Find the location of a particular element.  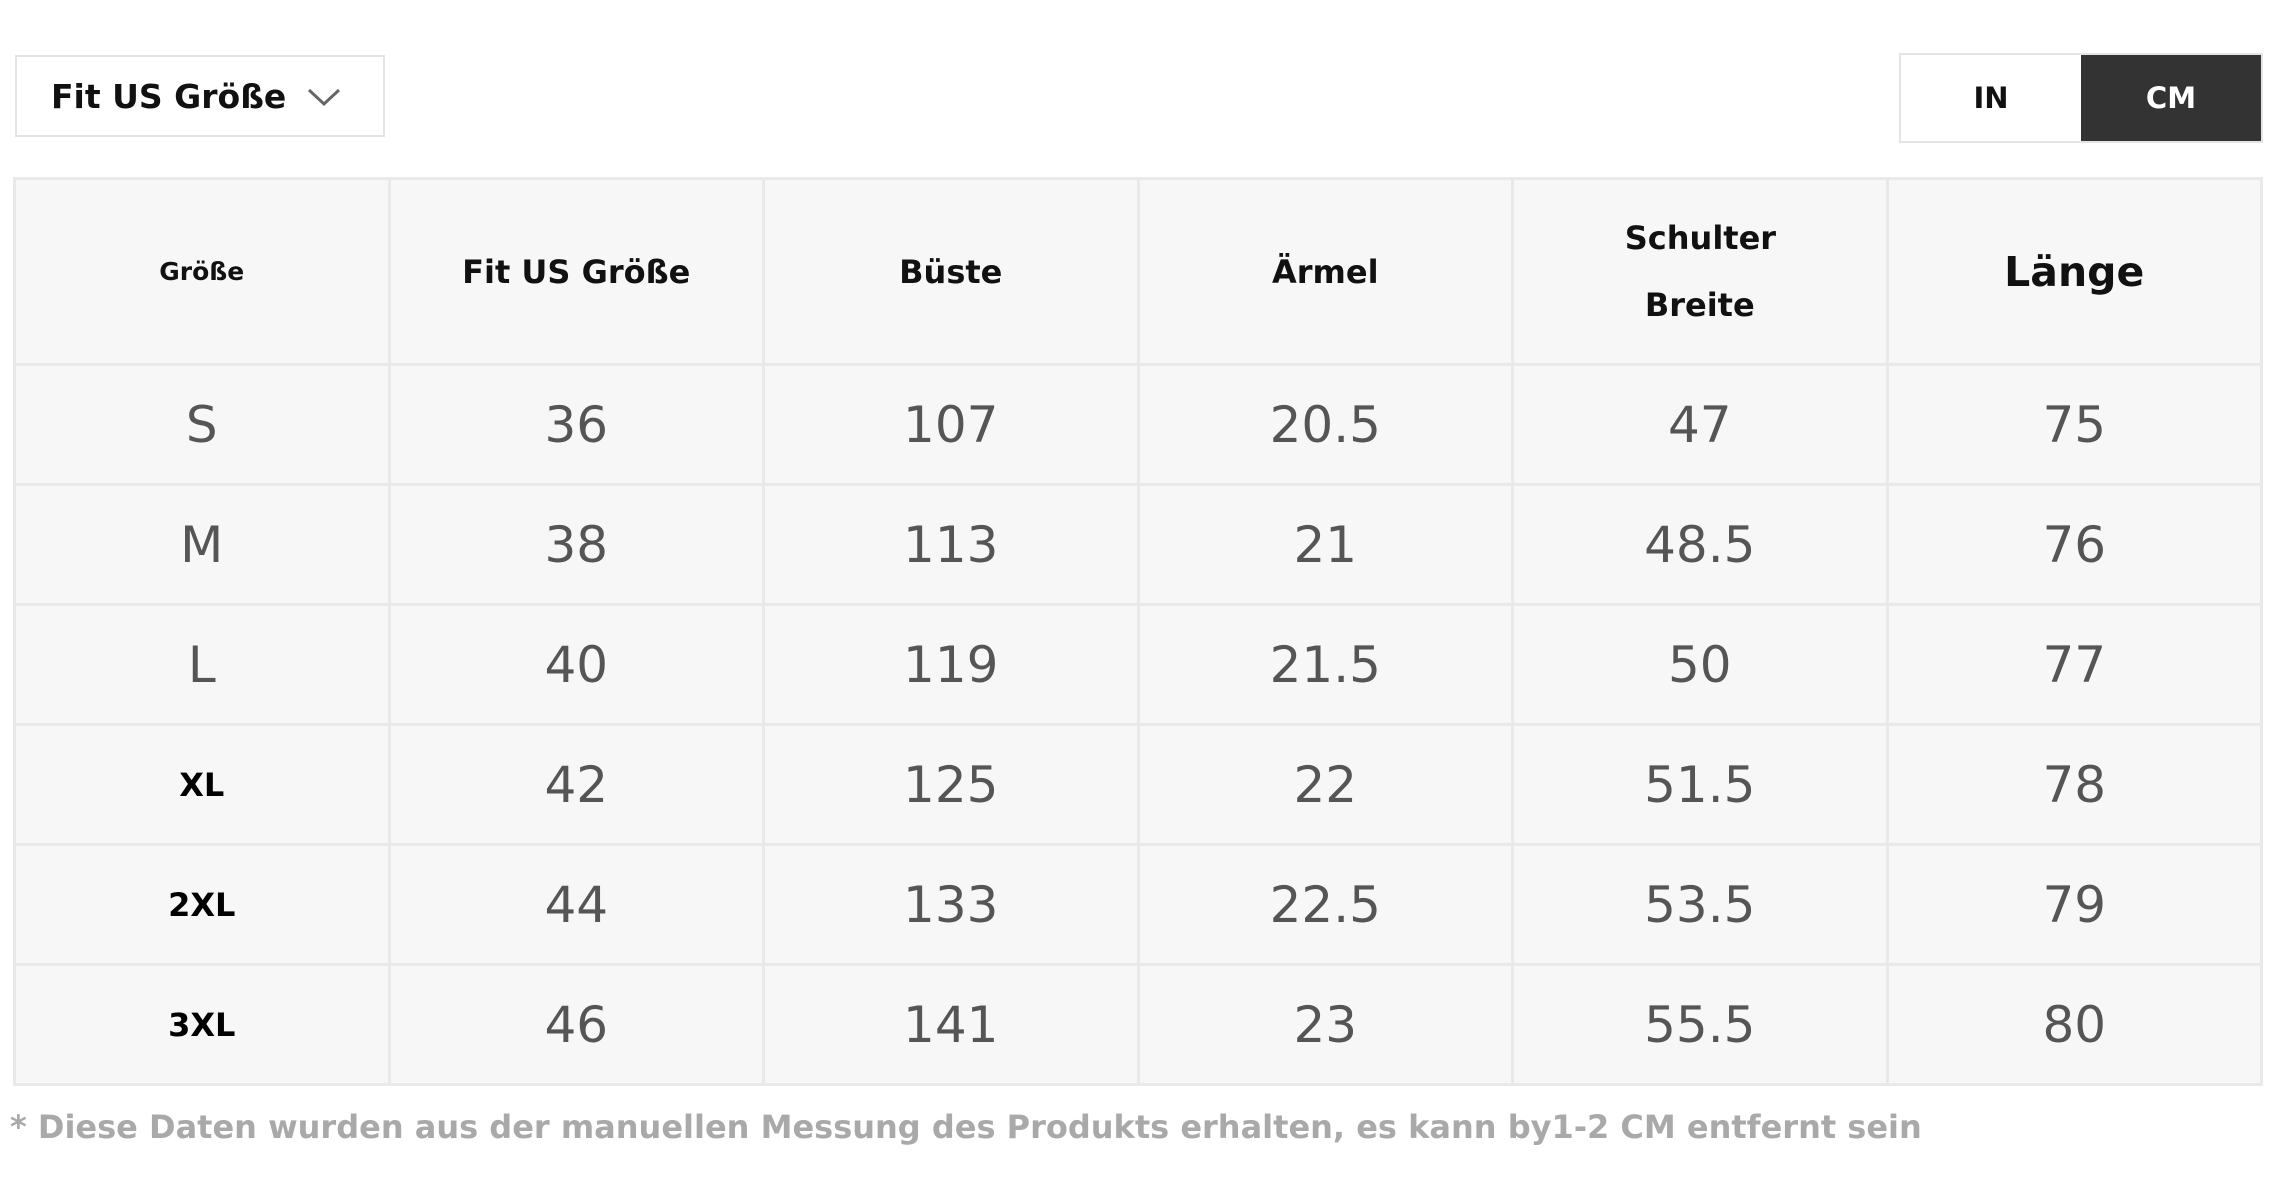

table-row: 2XL 44 133 22.5 53.5 79 is located at coordinates (1138, 904).